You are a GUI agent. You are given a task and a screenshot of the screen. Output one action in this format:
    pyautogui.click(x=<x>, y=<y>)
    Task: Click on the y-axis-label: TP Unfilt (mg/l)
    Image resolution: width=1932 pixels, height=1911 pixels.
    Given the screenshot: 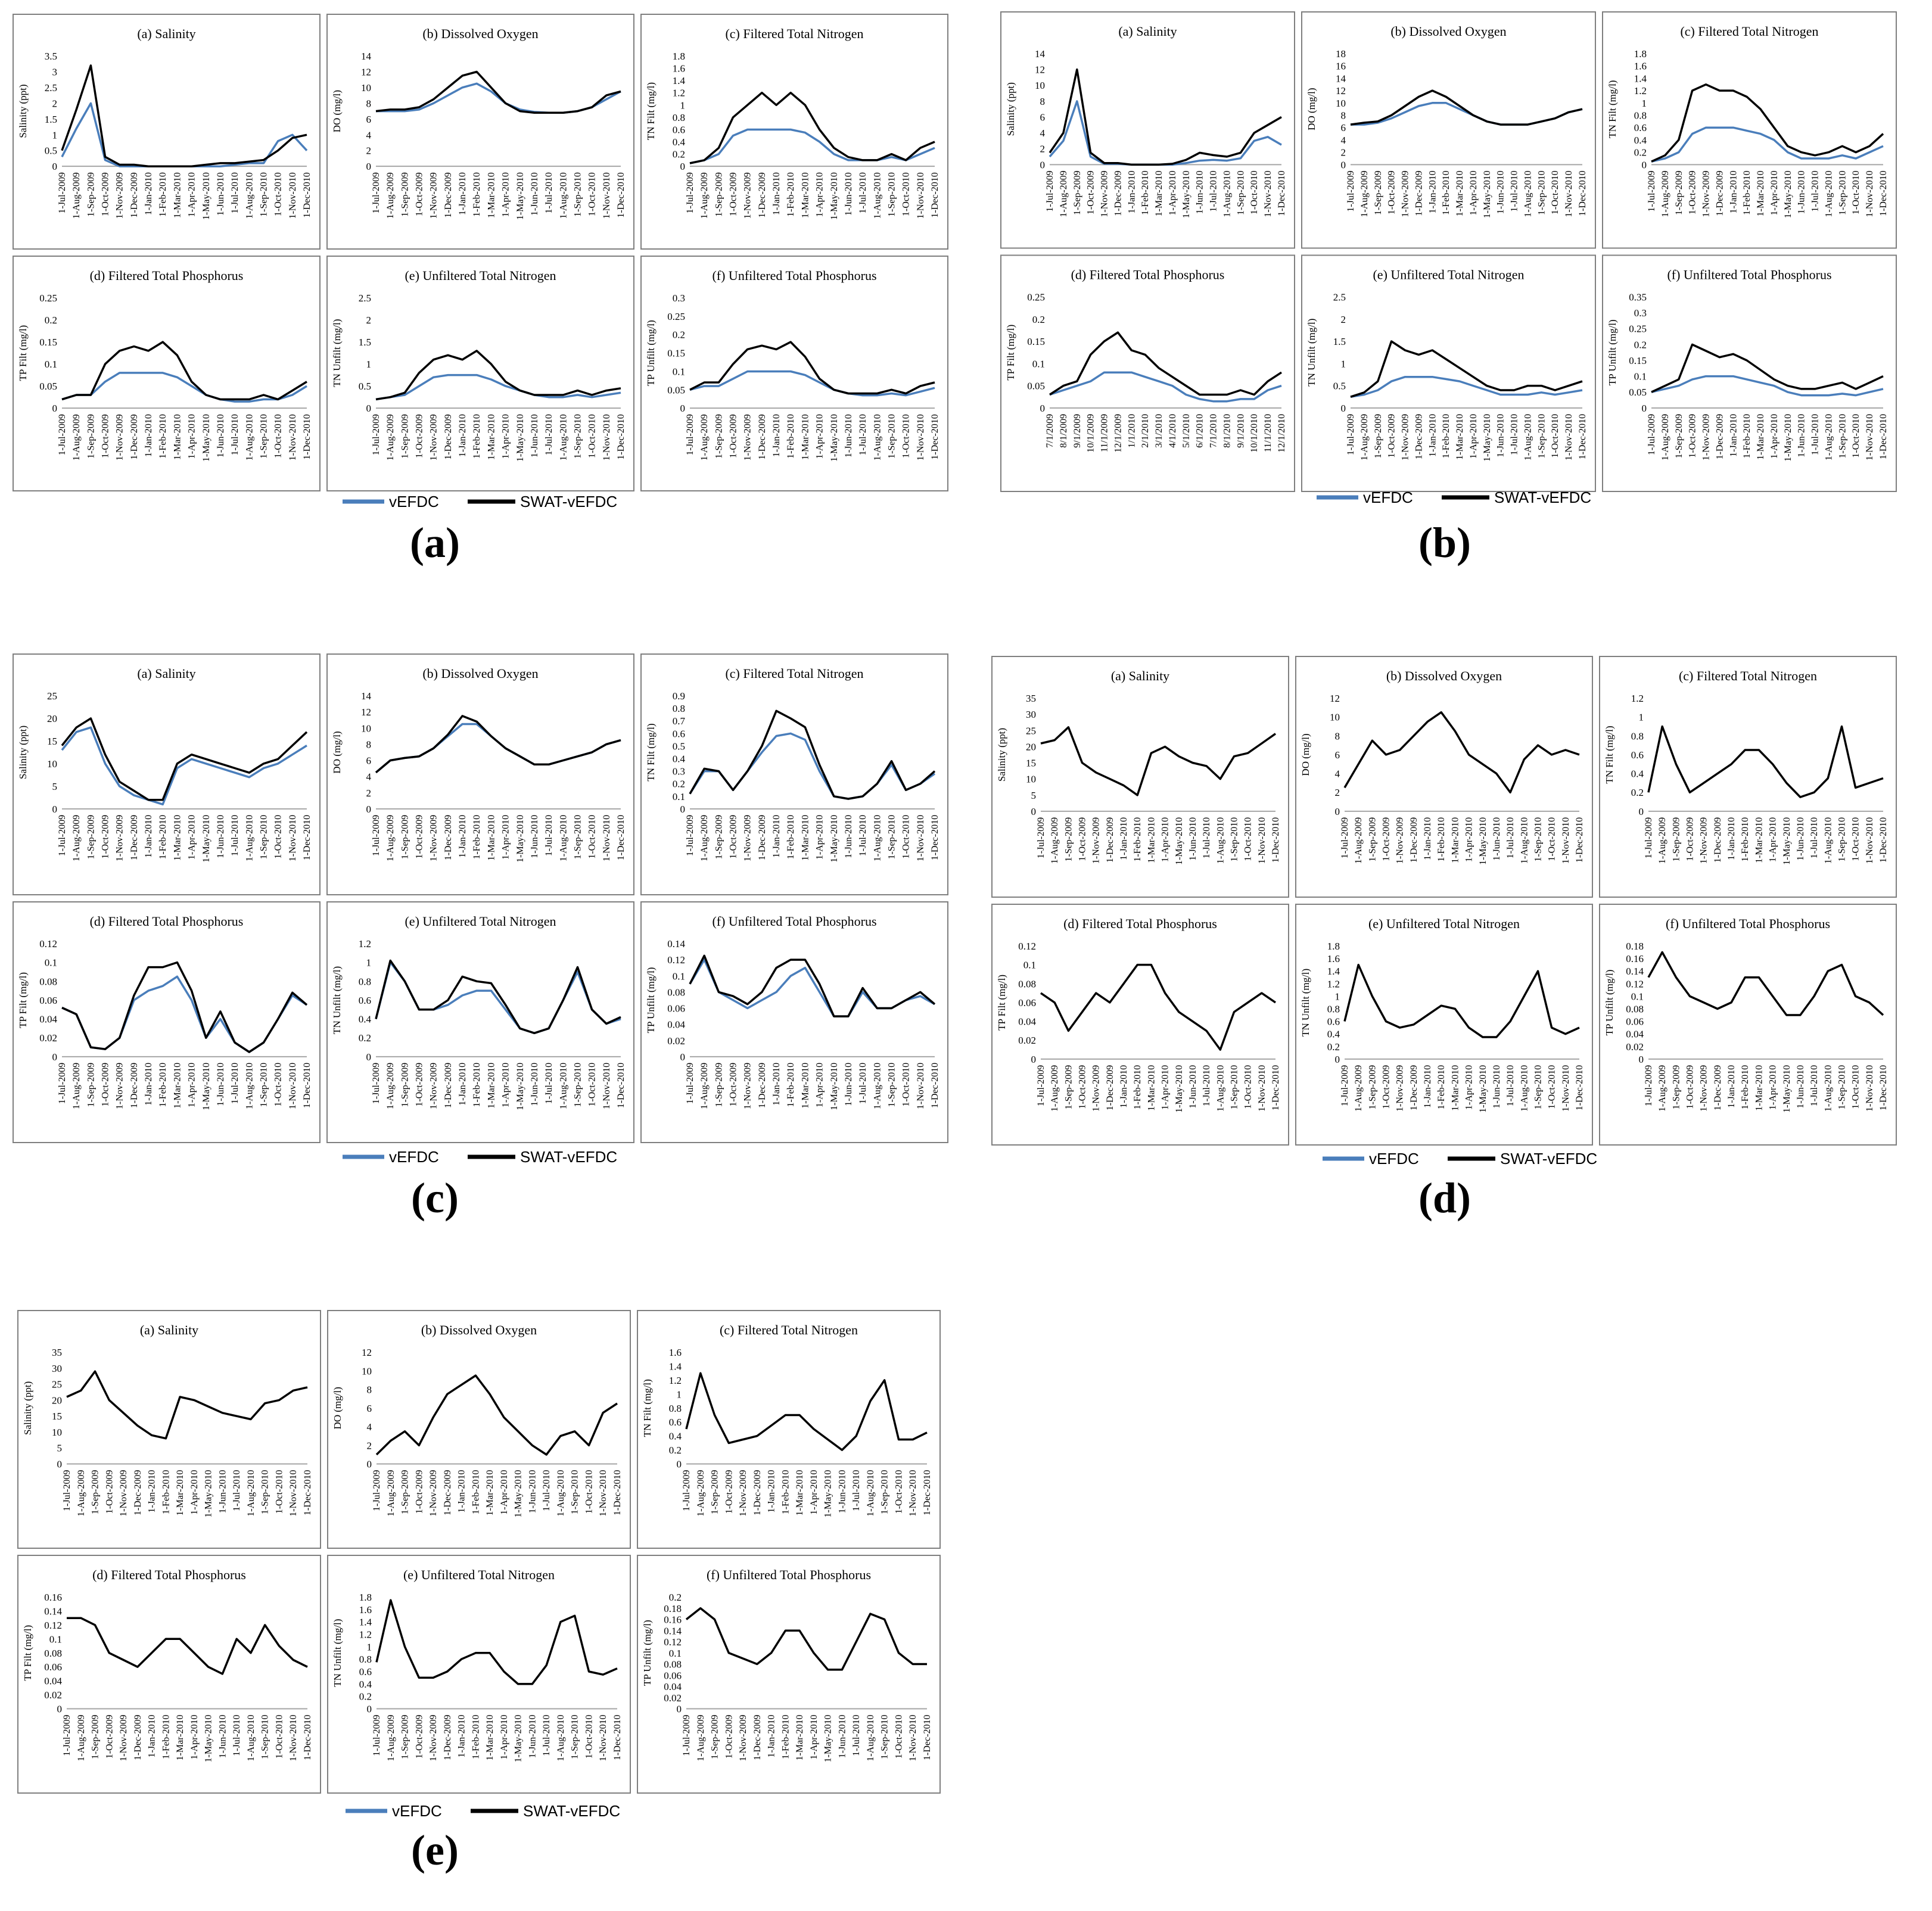 What is the action you would take?
    pyautogui.click(x=647, y=1653)
    